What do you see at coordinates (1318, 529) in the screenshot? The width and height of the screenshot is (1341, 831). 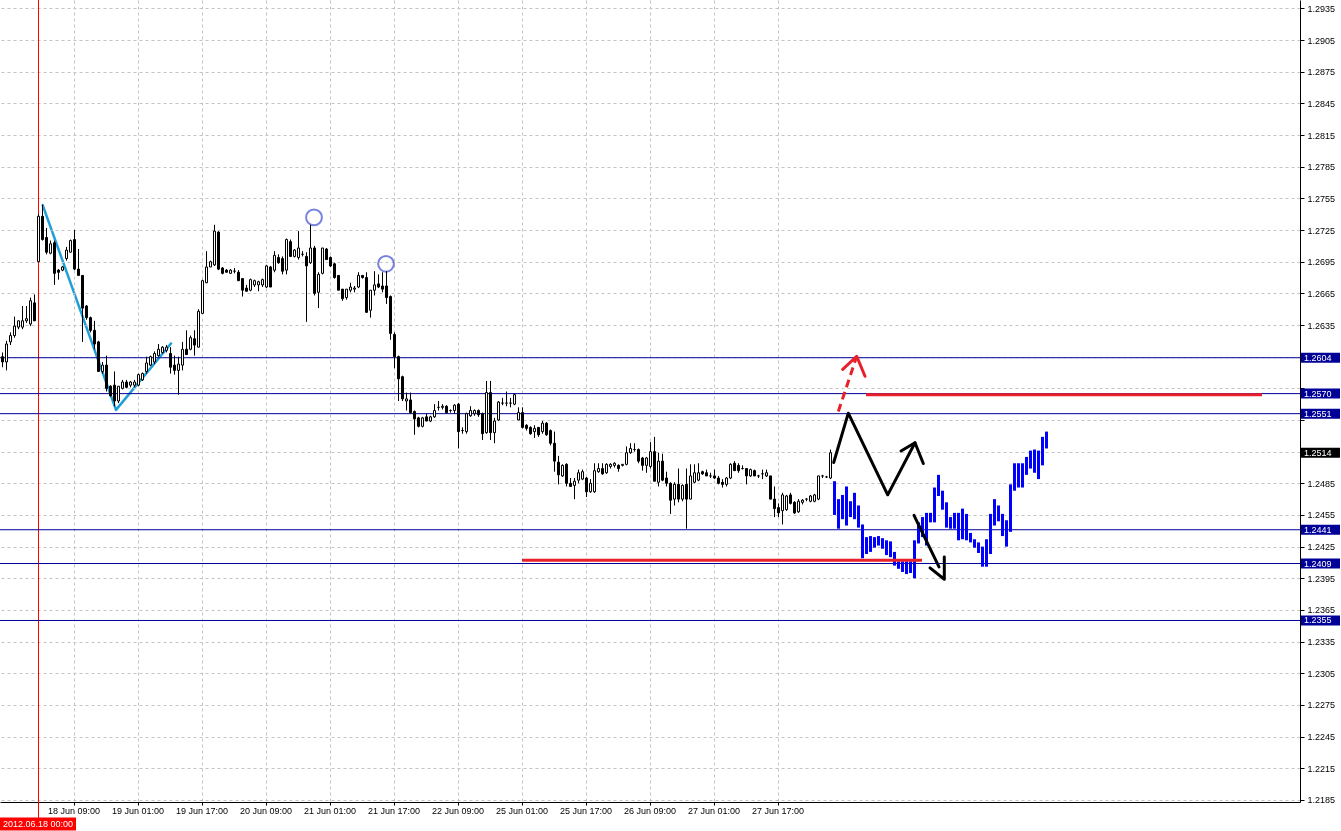 I see `ref-line-label: 1.2441` at bounding box center [1318, 529].